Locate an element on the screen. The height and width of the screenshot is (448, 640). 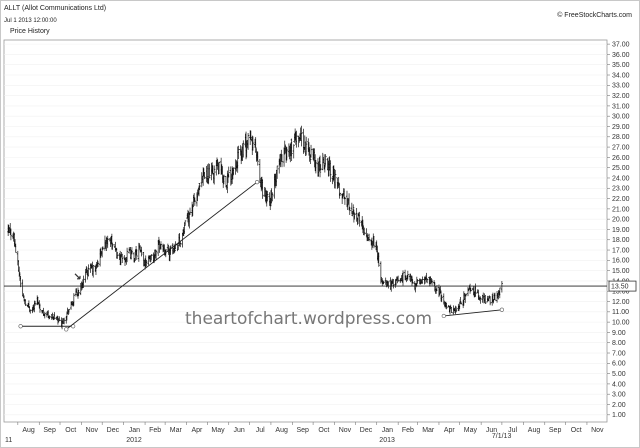
x-year-label: 2013 is located at coordinates (387, 440).